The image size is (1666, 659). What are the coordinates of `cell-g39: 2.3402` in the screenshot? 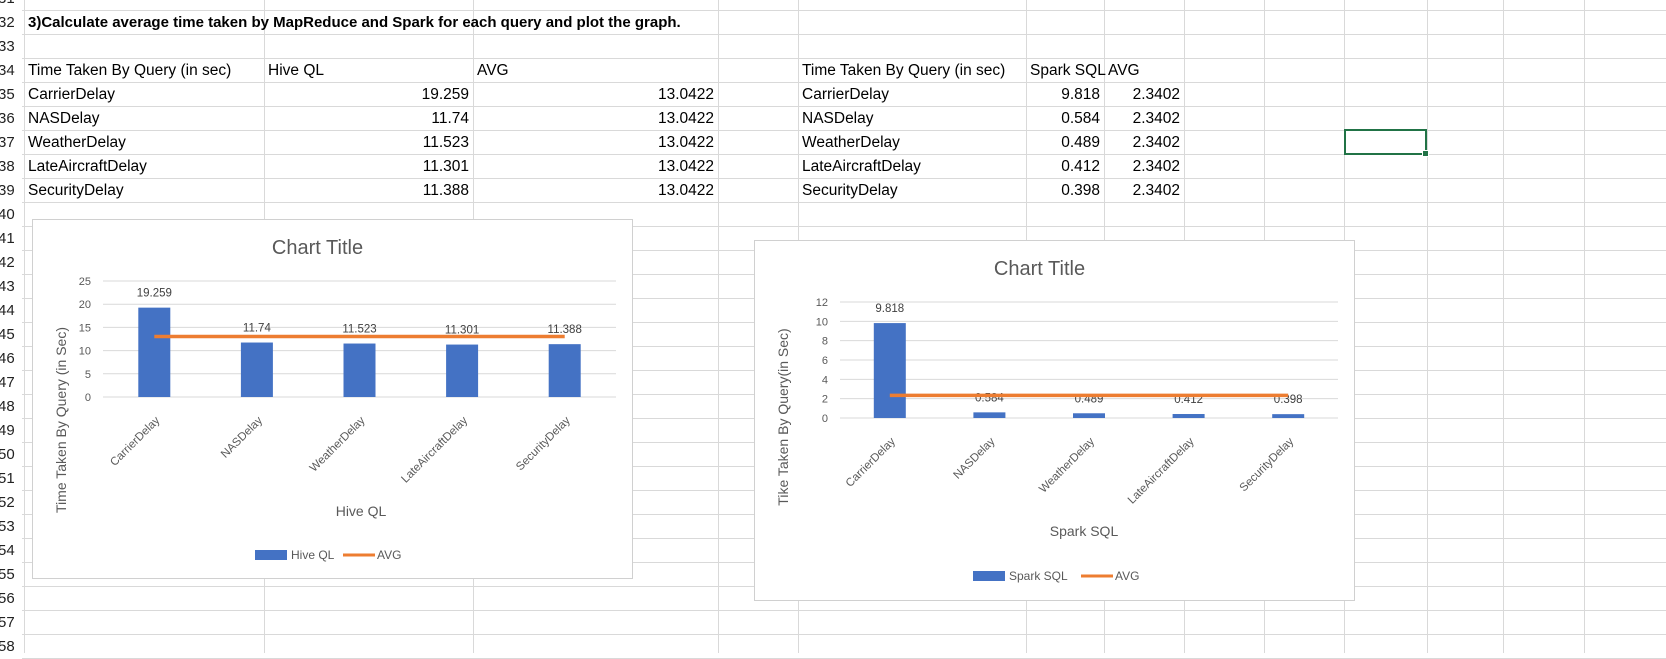 It's located at (1156, 190).